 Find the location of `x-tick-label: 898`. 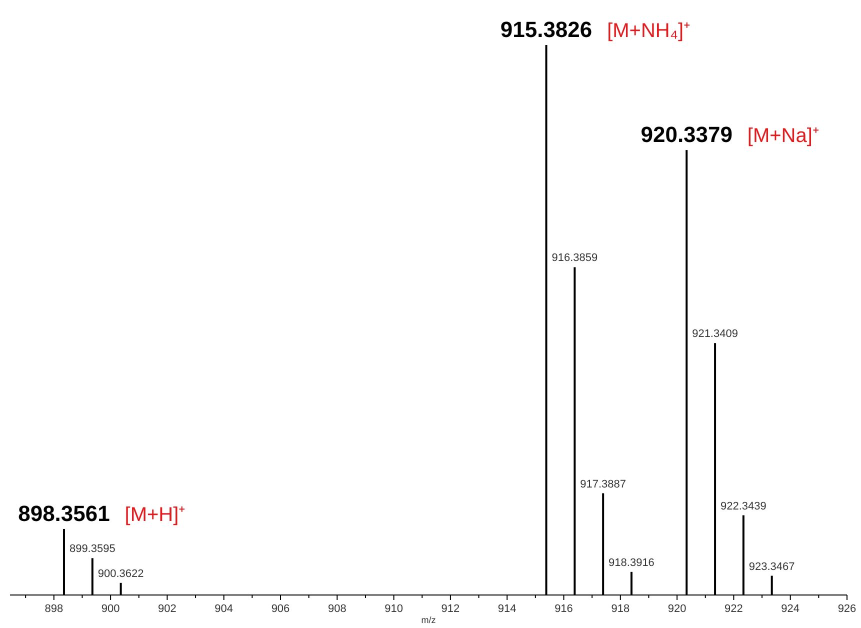

x-tick-label: 898 is located at coordinates (54, 609).